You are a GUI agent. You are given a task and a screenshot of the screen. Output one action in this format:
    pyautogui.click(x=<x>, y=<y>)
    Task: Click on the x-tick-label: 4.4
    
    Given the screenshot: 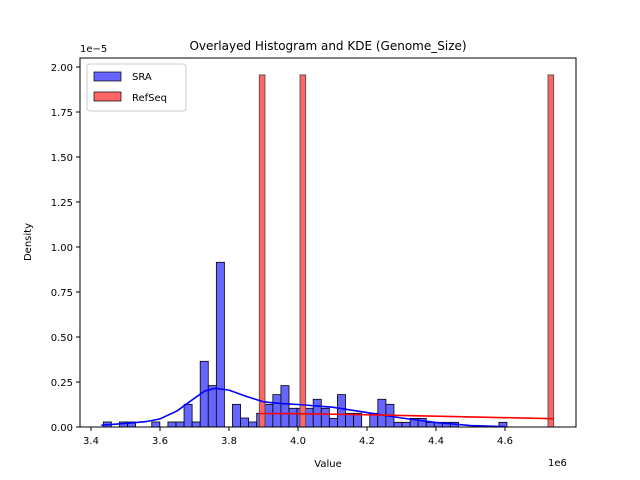 What is the action you would take?
    pyautogui.click(x=436, y=441)
    